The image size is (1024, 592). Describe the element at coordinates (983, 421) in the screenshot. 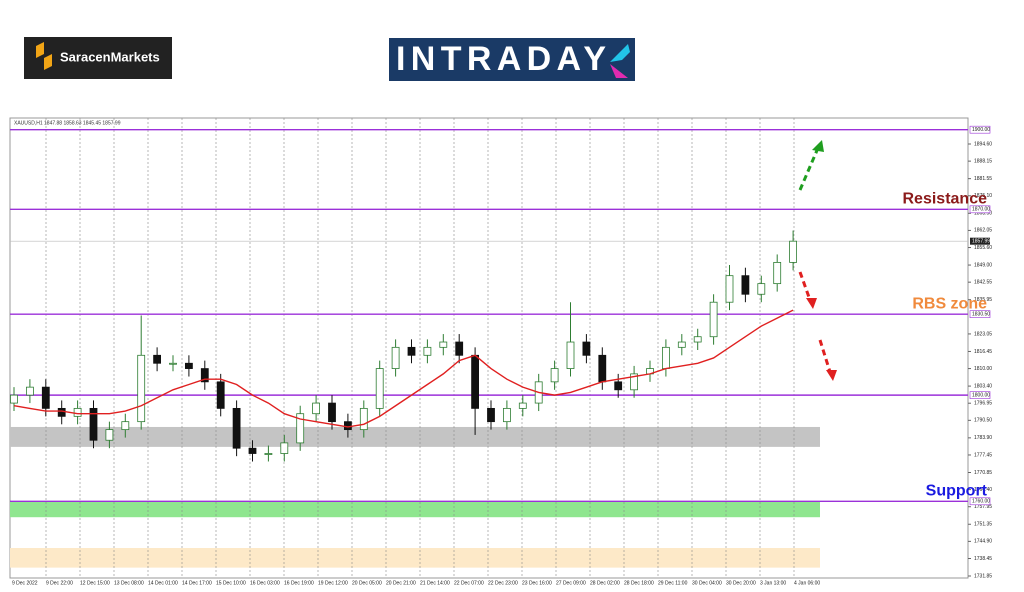

I see `y-tick-label: 1790.50` at that location.